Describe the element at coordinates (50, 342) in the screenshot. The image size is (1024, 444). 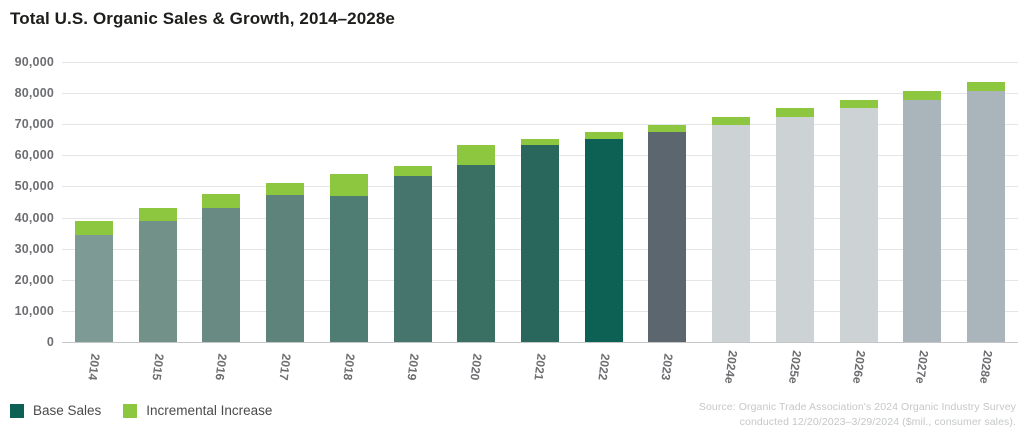
I see `y-axis-label: 0` at that location.